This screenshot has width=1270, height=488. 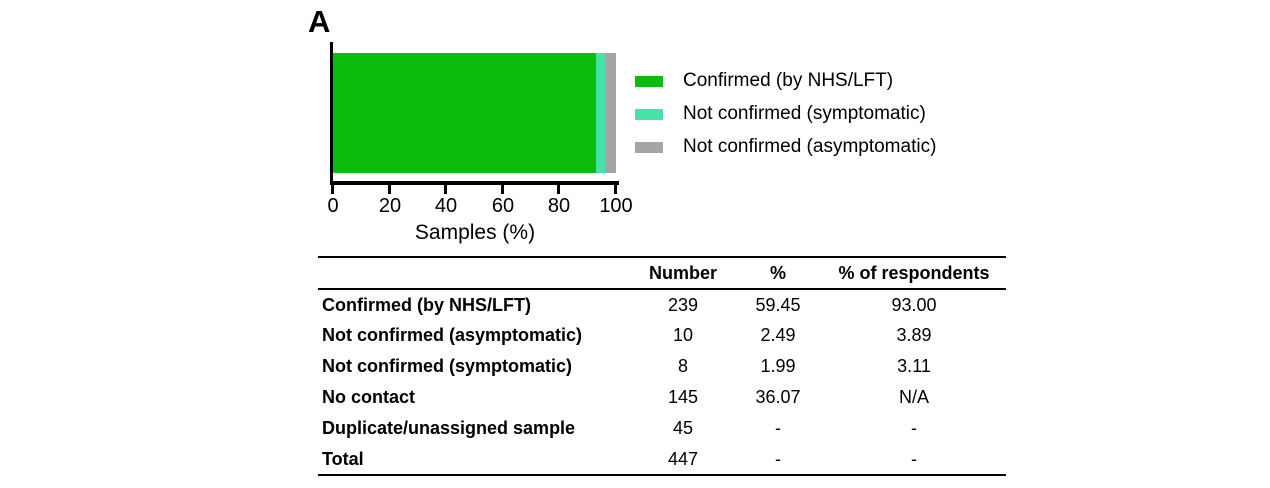 I want to click on x-tick-label: 60, so click(x=503, y=206).